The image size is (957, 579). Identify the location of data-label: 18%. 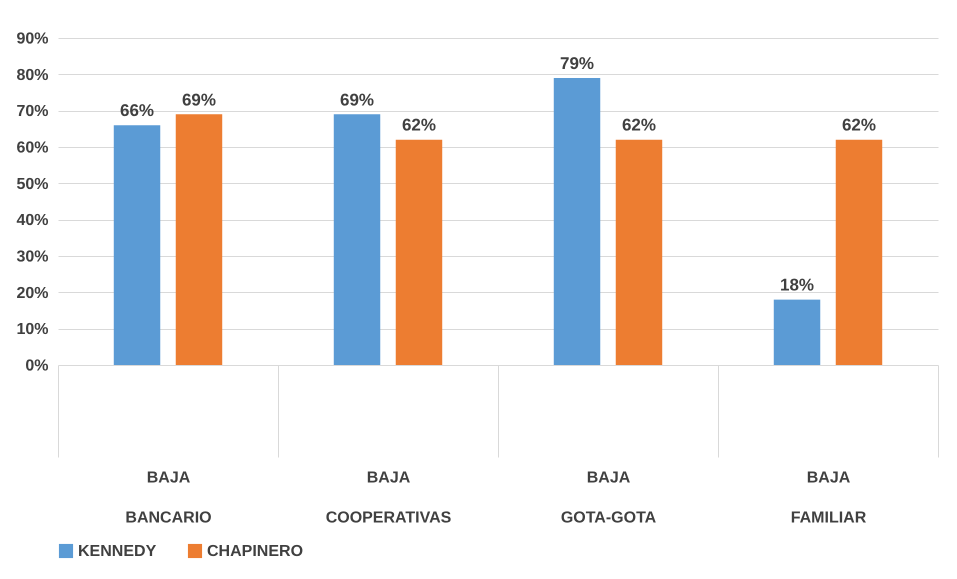
(797, 285).